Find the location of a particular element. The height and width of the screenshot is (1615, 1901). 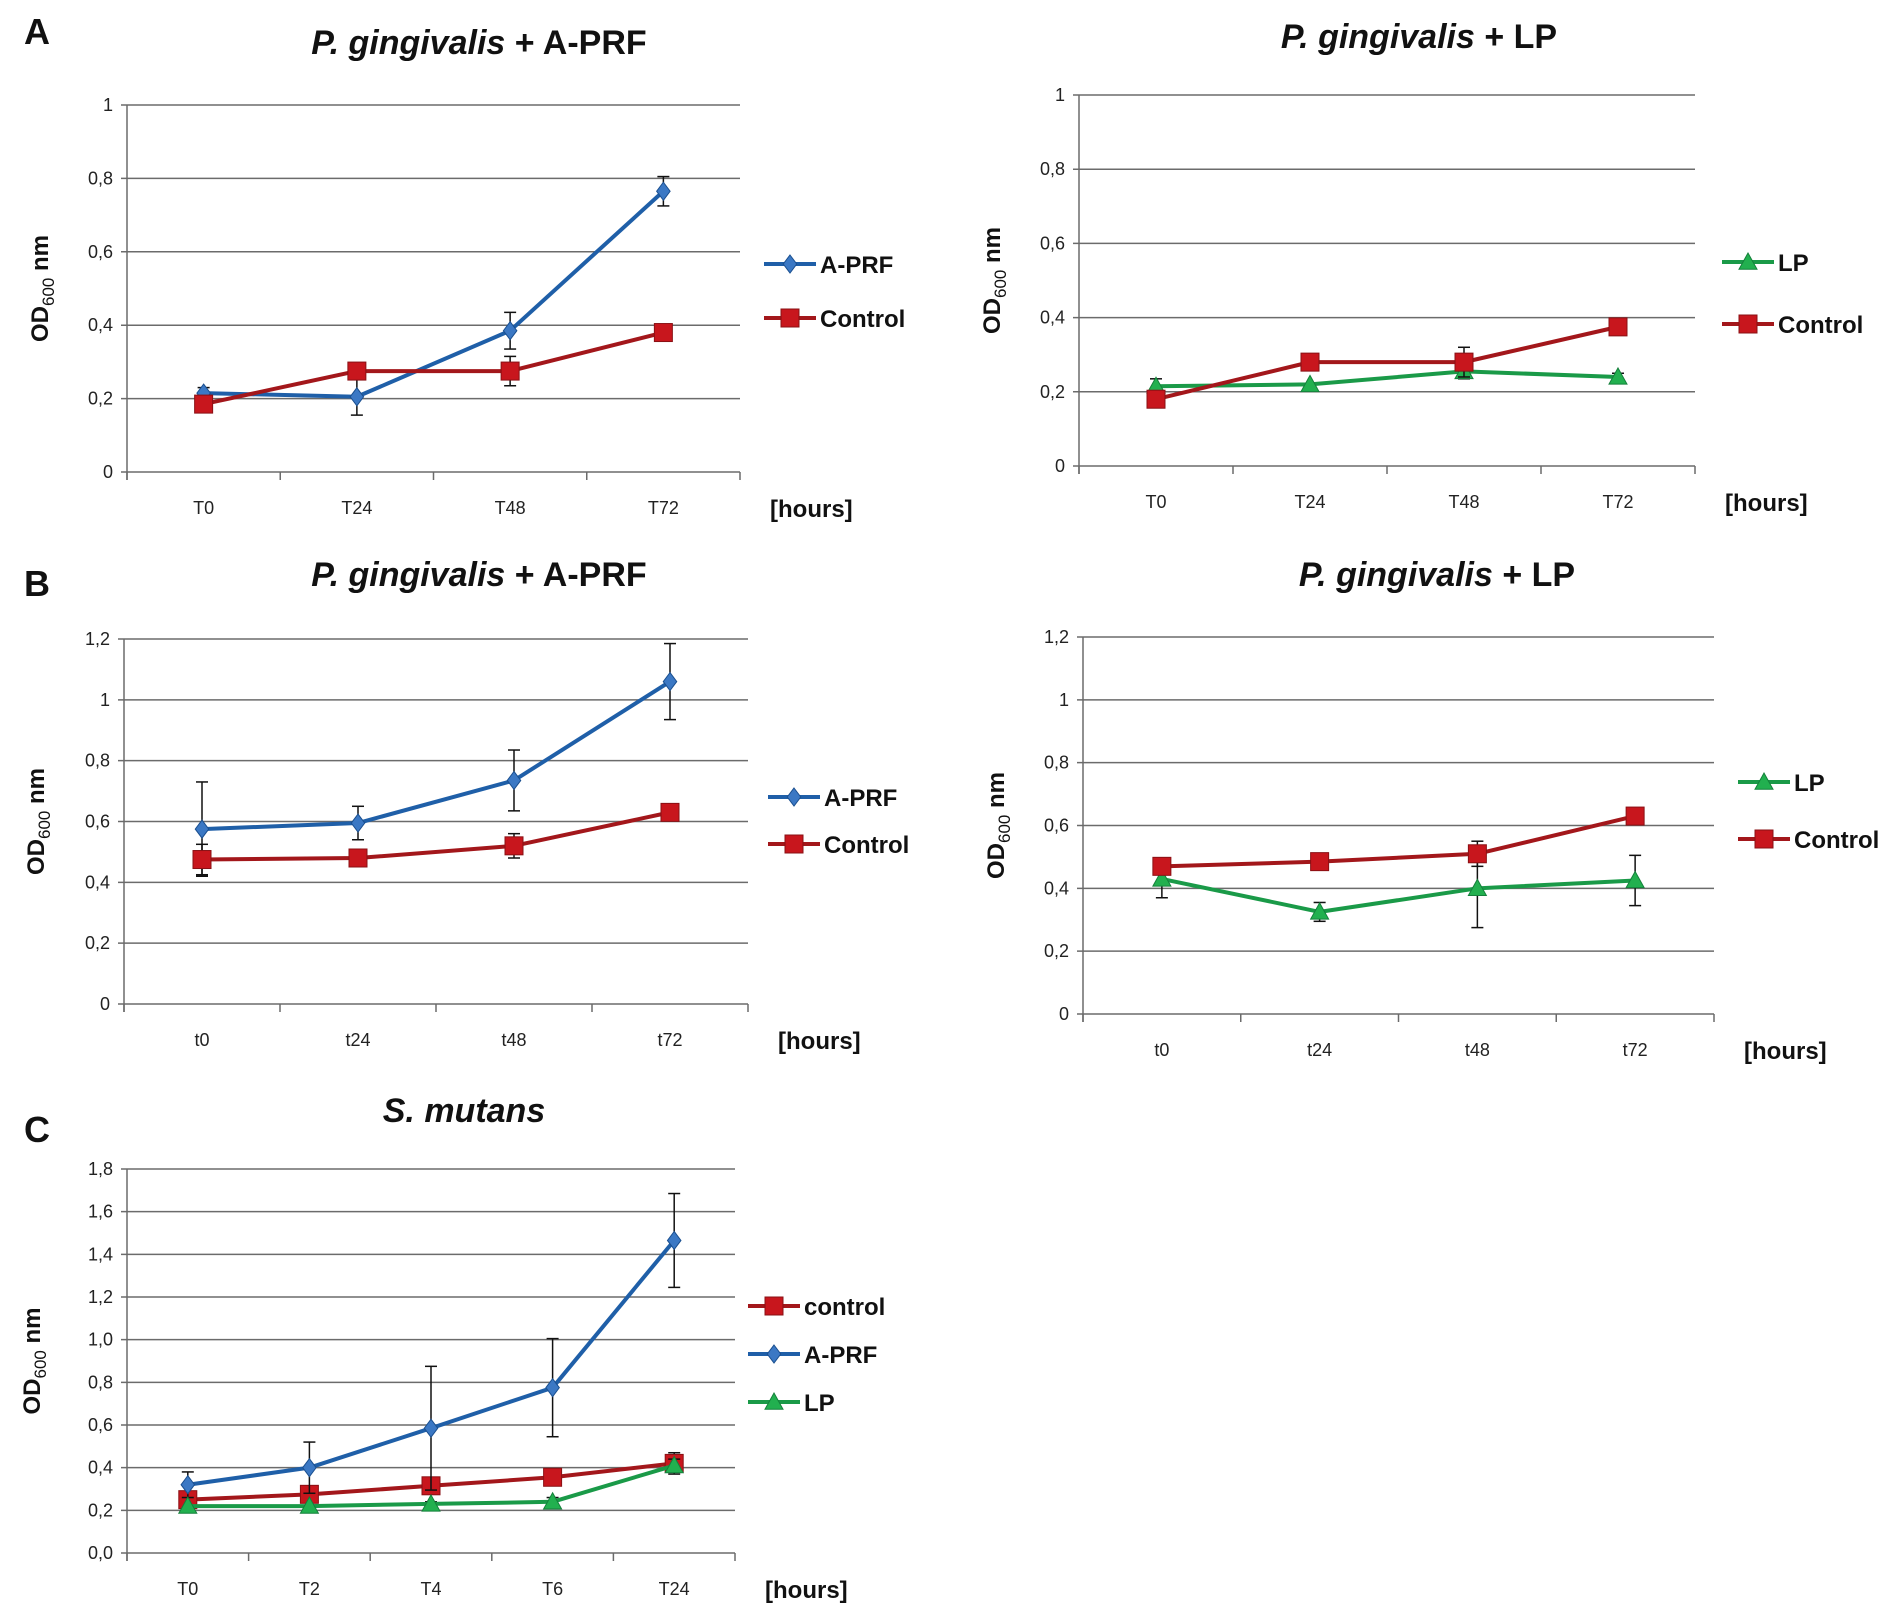

x-tick-label: T24 is located at coordinates (674, 1589).